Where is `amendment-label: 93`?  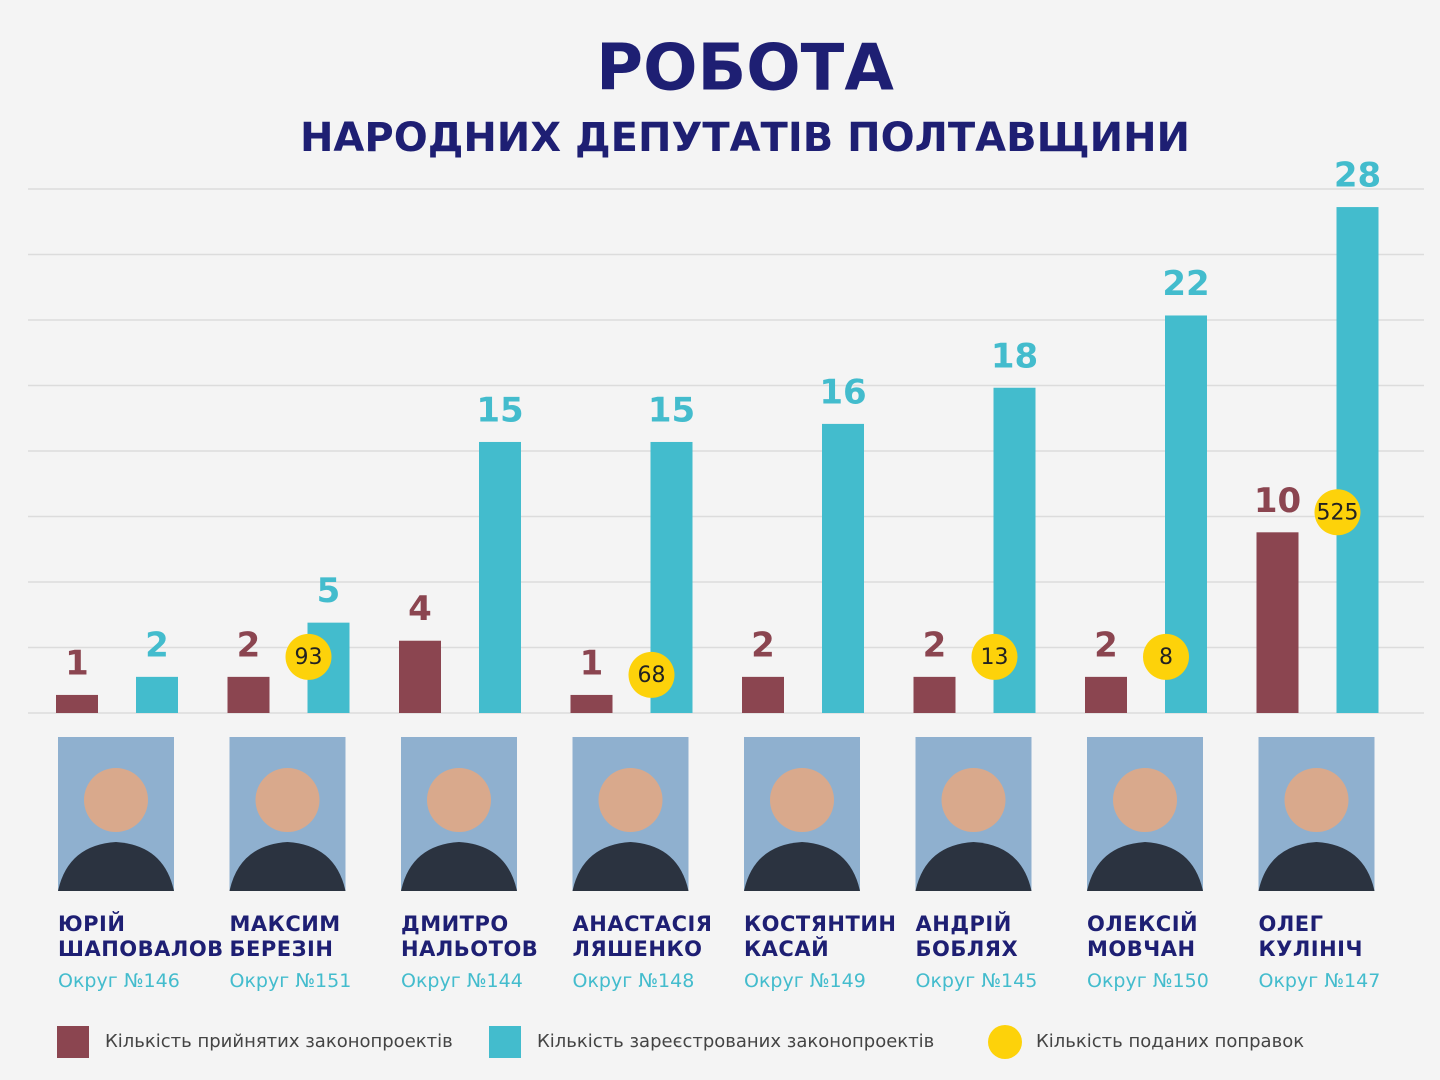 amendment-label: 93 is located at coordinates (309, 657).